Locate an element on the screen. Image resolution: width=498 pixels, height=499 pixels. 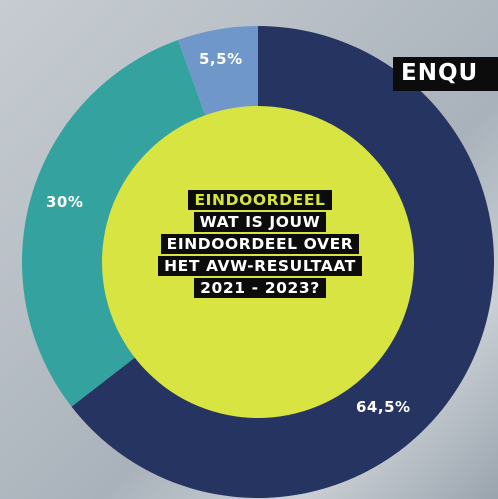
slice-label-30: 30% is located at coordinates (65, 202).